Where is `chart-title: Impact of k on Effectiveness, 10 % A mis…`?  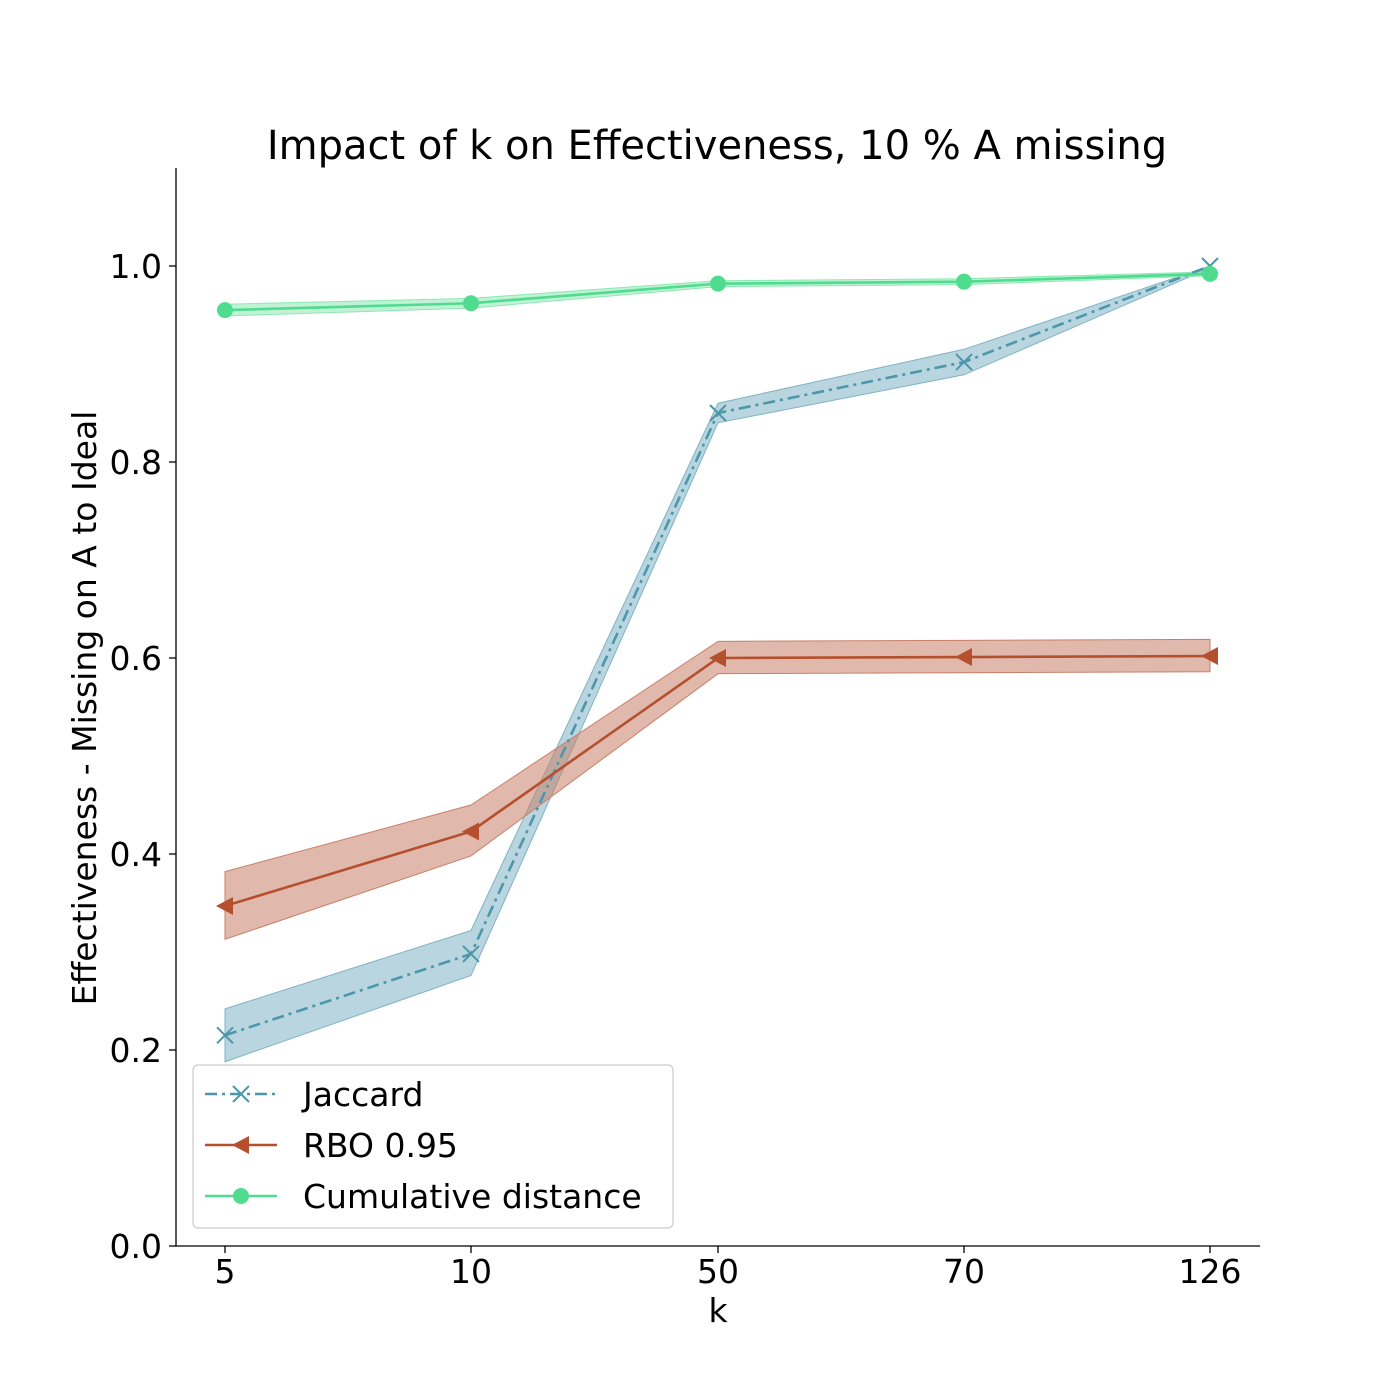
chart-title: Impact of k on Effectiveness, 10 % A mis… is located at coordinates (717, 146).